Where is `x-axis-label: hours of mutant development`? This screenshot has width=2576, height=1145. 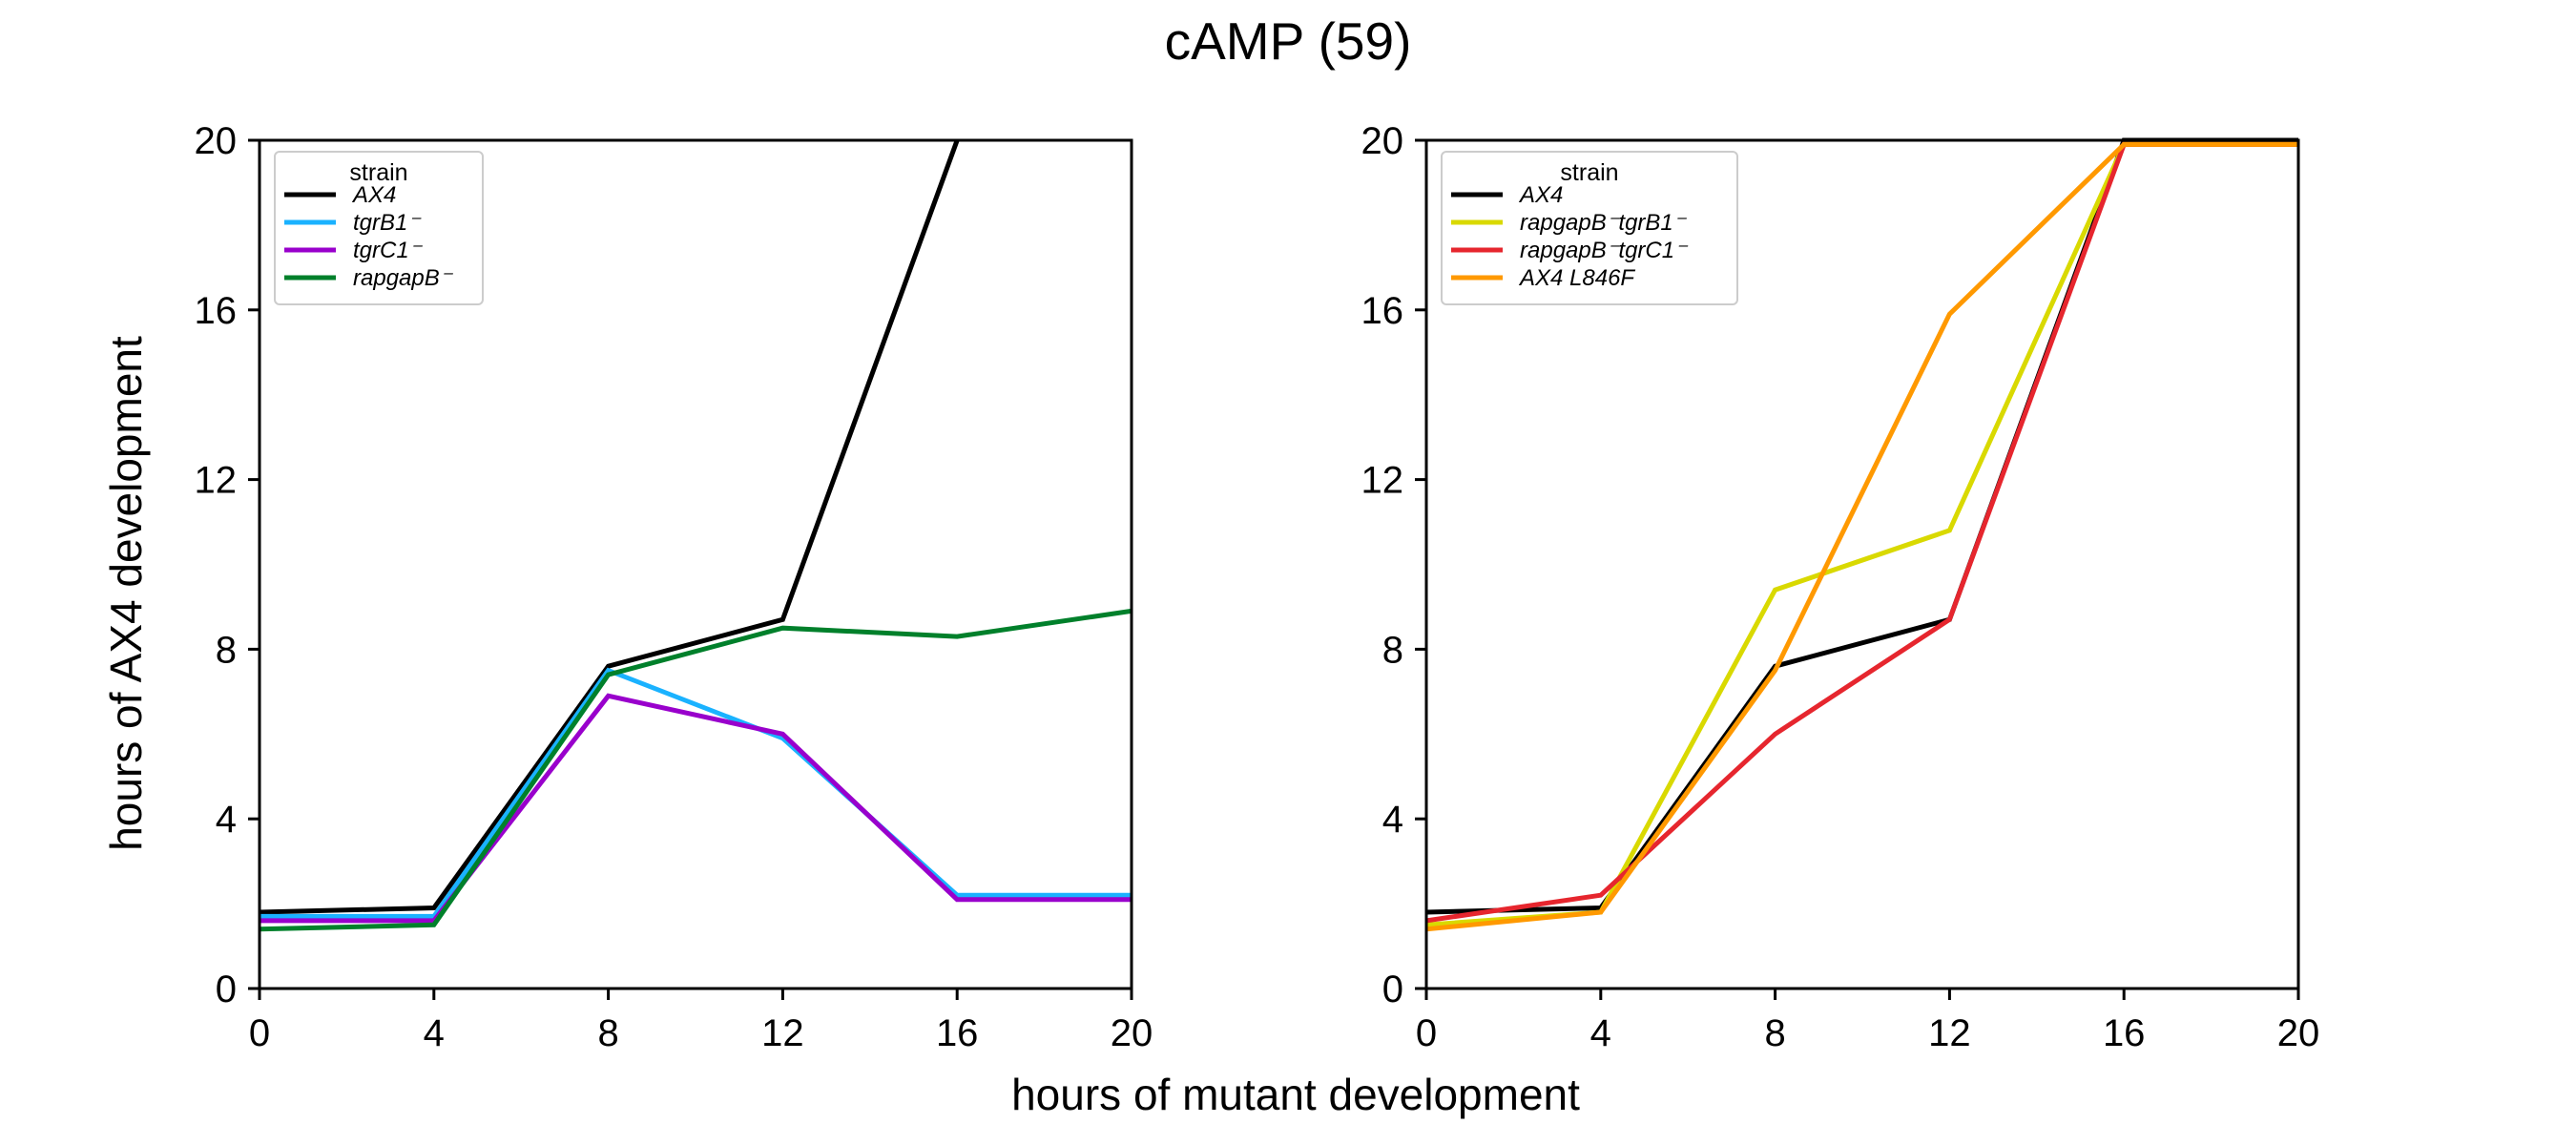 x-axis-label: hours of mutant development is located at coordinates (1295, 1094).